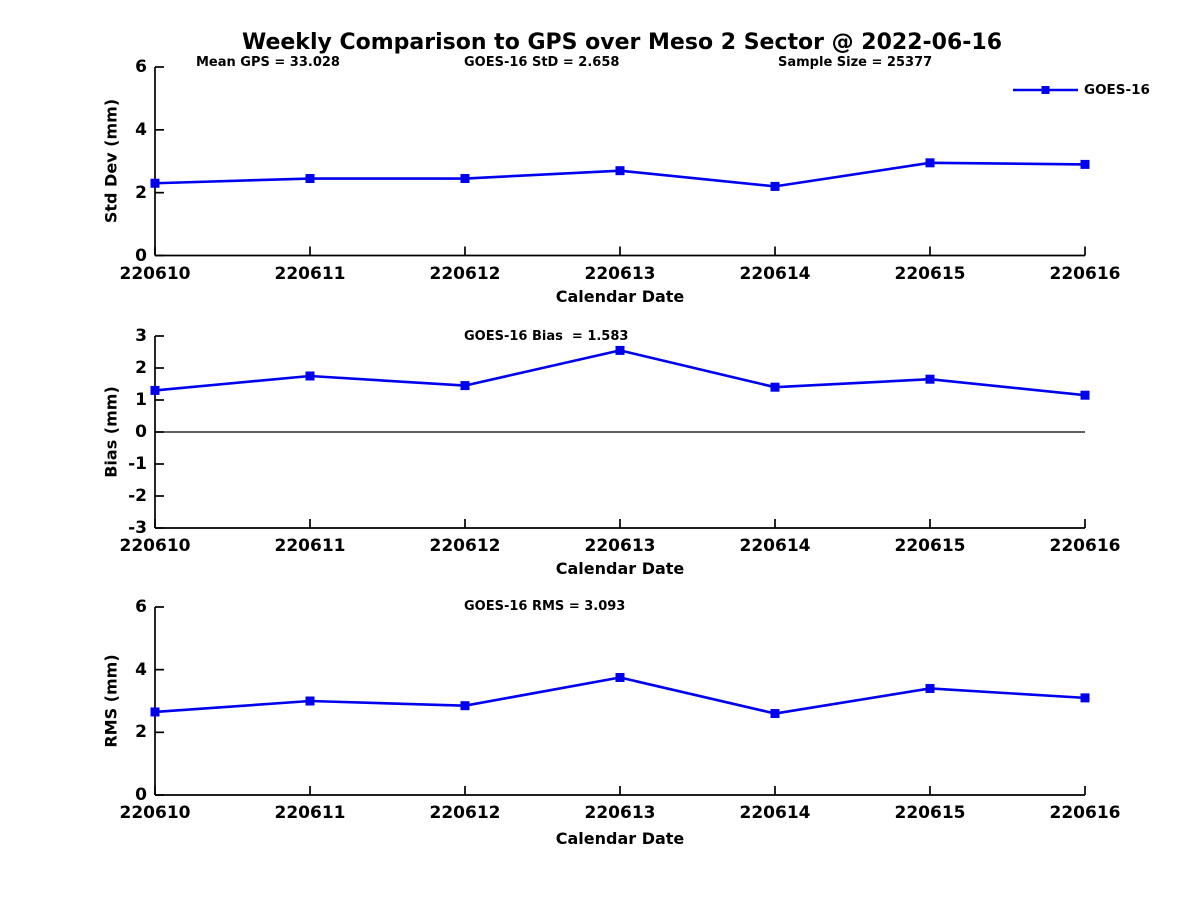 The width and height of the screenshot is (1200, 900). What do you see at coordinates (141, 336) in the screenshot?
I see `y-tick-label: 3` at bounding box center [141, 336].